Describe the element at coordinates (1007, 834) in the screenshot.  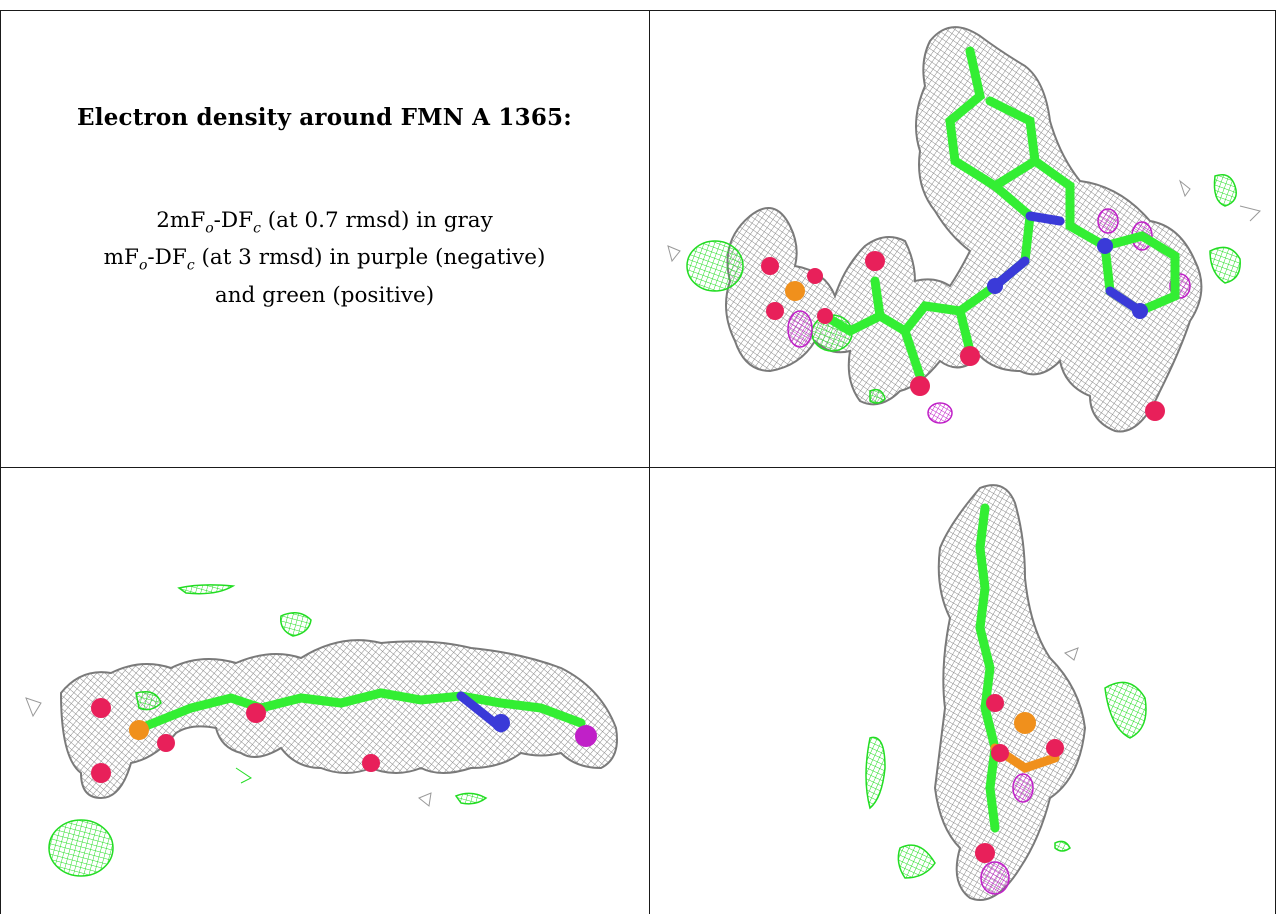
I see `purple-negative-density` at that location.